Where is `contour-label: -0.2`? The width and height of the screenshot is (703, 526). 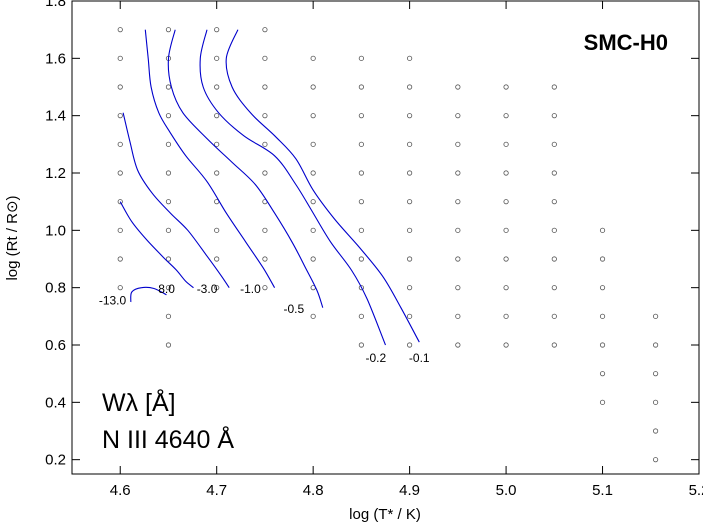 contour-label: -0.2 is located at coordinates (376, 358).